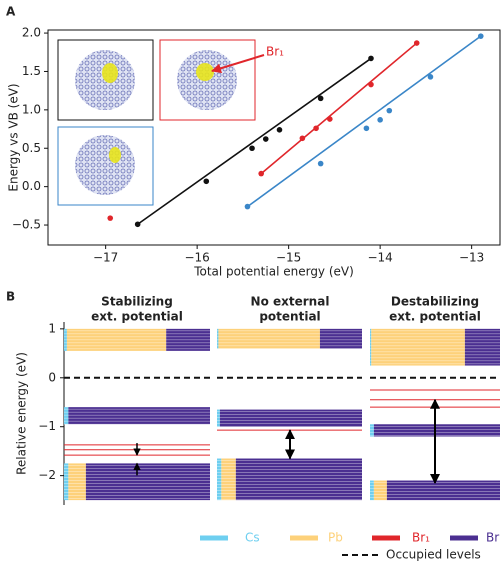 This screenshot has height=562, width=502. What do you see at coordinates (275, 52) in the screenshot?
I see `annotation: Br₁` at bounding box center [275, 52].